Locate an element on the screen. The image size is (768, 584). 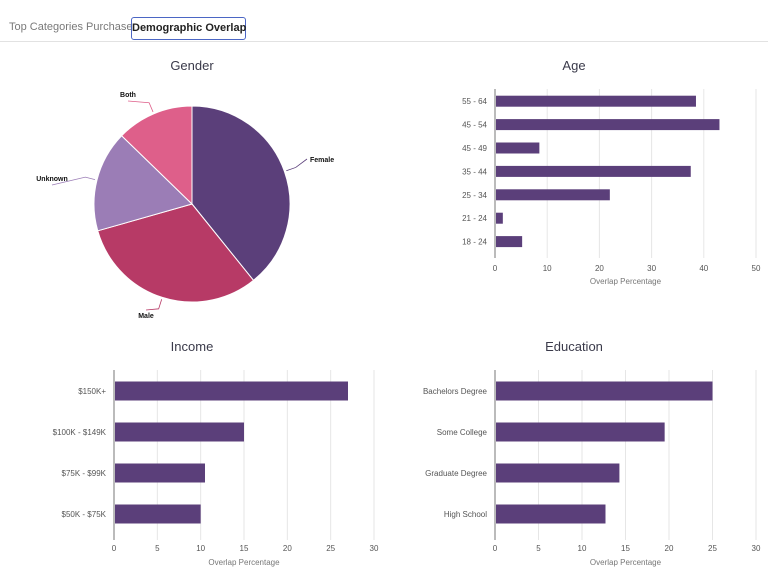
pie-label-female: Female is located at coordinates (322, 160).